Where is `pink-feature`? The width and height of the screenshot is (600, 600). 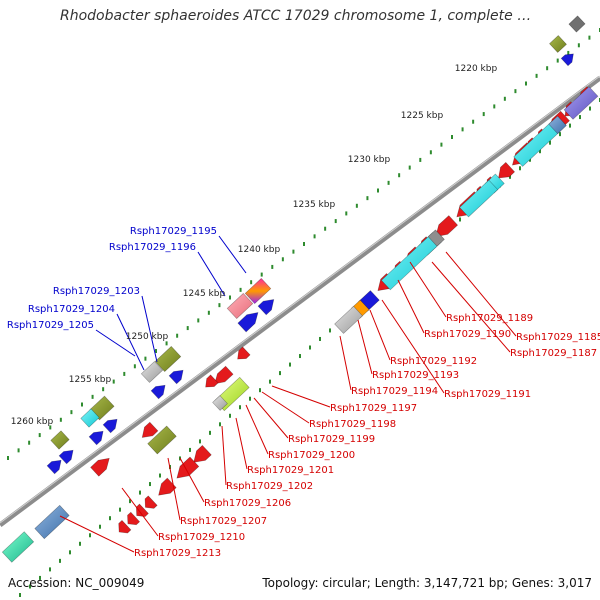 pink-feature is located at coordinates (240, 306).